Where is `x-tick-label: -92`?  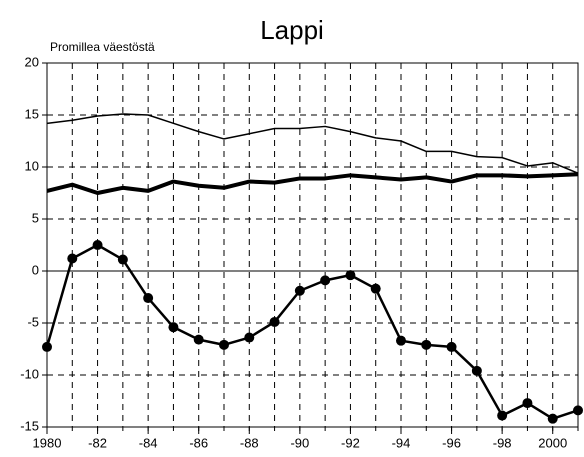 x-tick-label: -92 is located at coordinates (350, 442).